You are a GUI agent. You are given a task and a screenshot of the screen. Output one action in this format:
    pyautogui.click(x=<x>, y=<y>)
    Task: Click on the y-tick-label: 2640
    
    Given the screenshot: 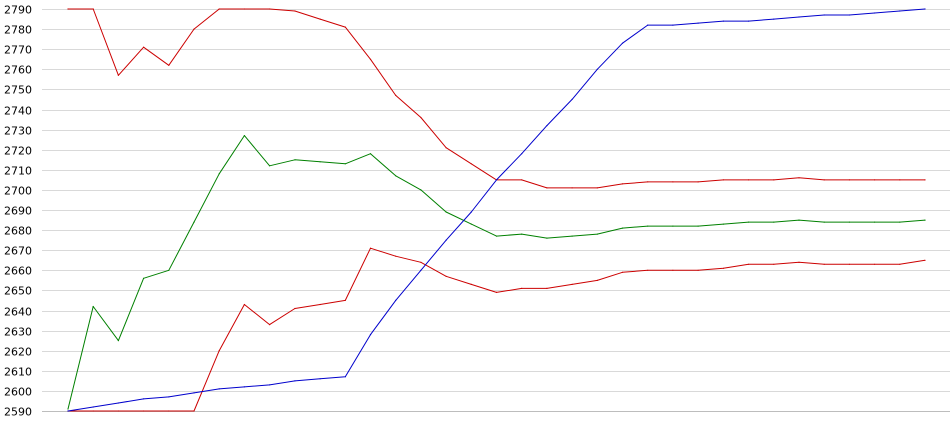 What is the action you would take?
    pyautogui.click(x=18, y=312)
    